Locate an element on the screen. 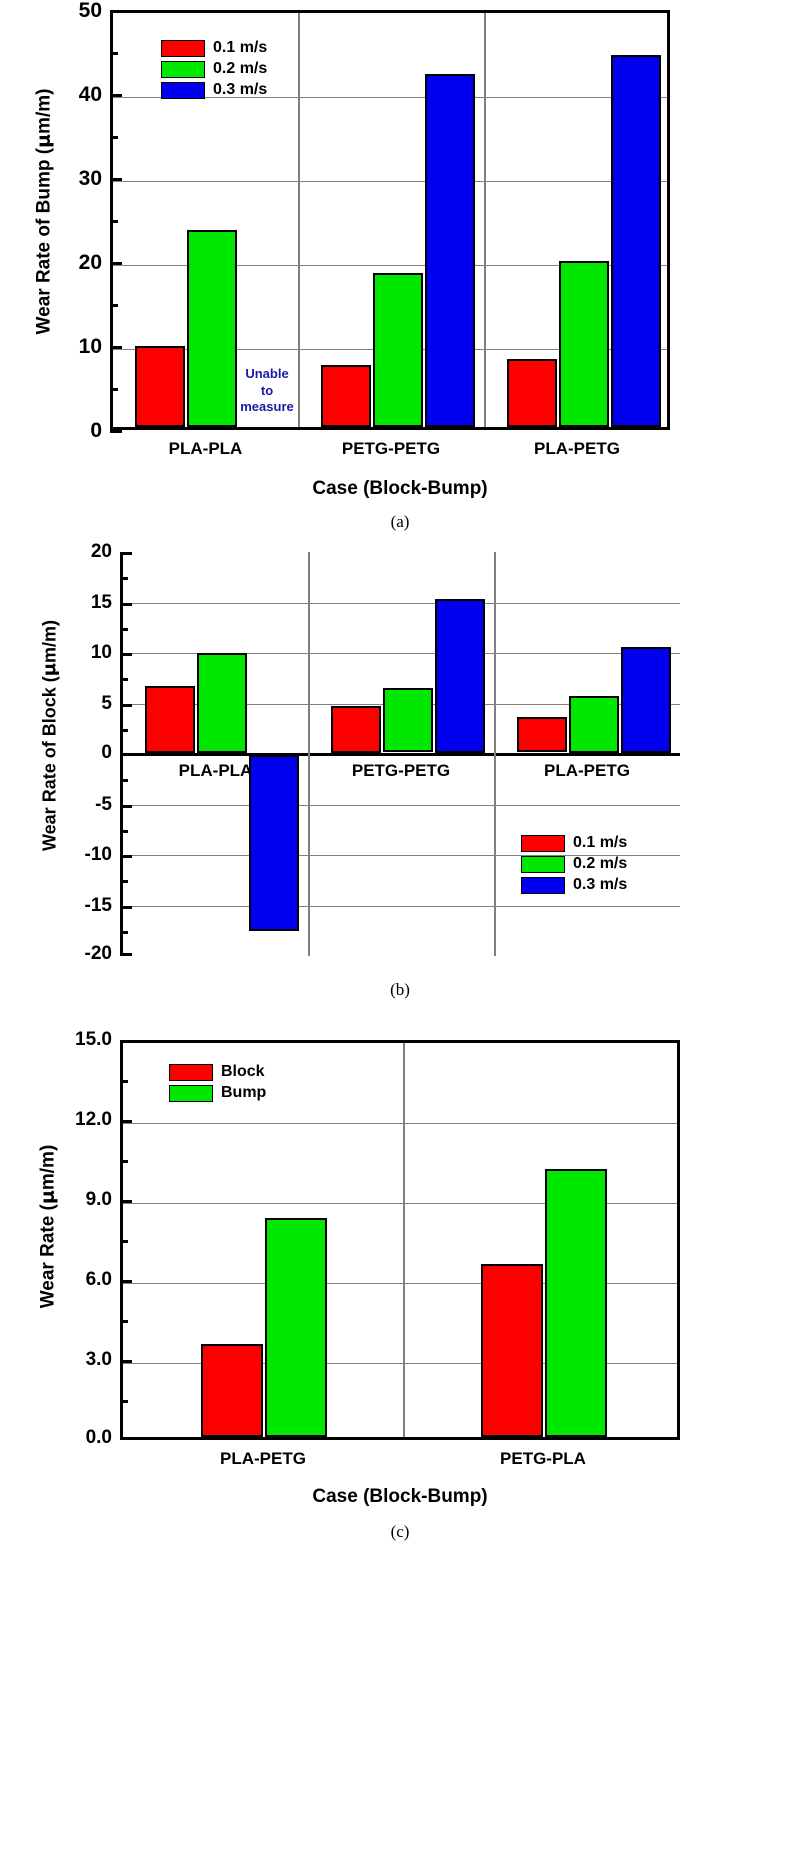  panel-b-ytick-label-5: 5 is located at coordinates (106, 703).